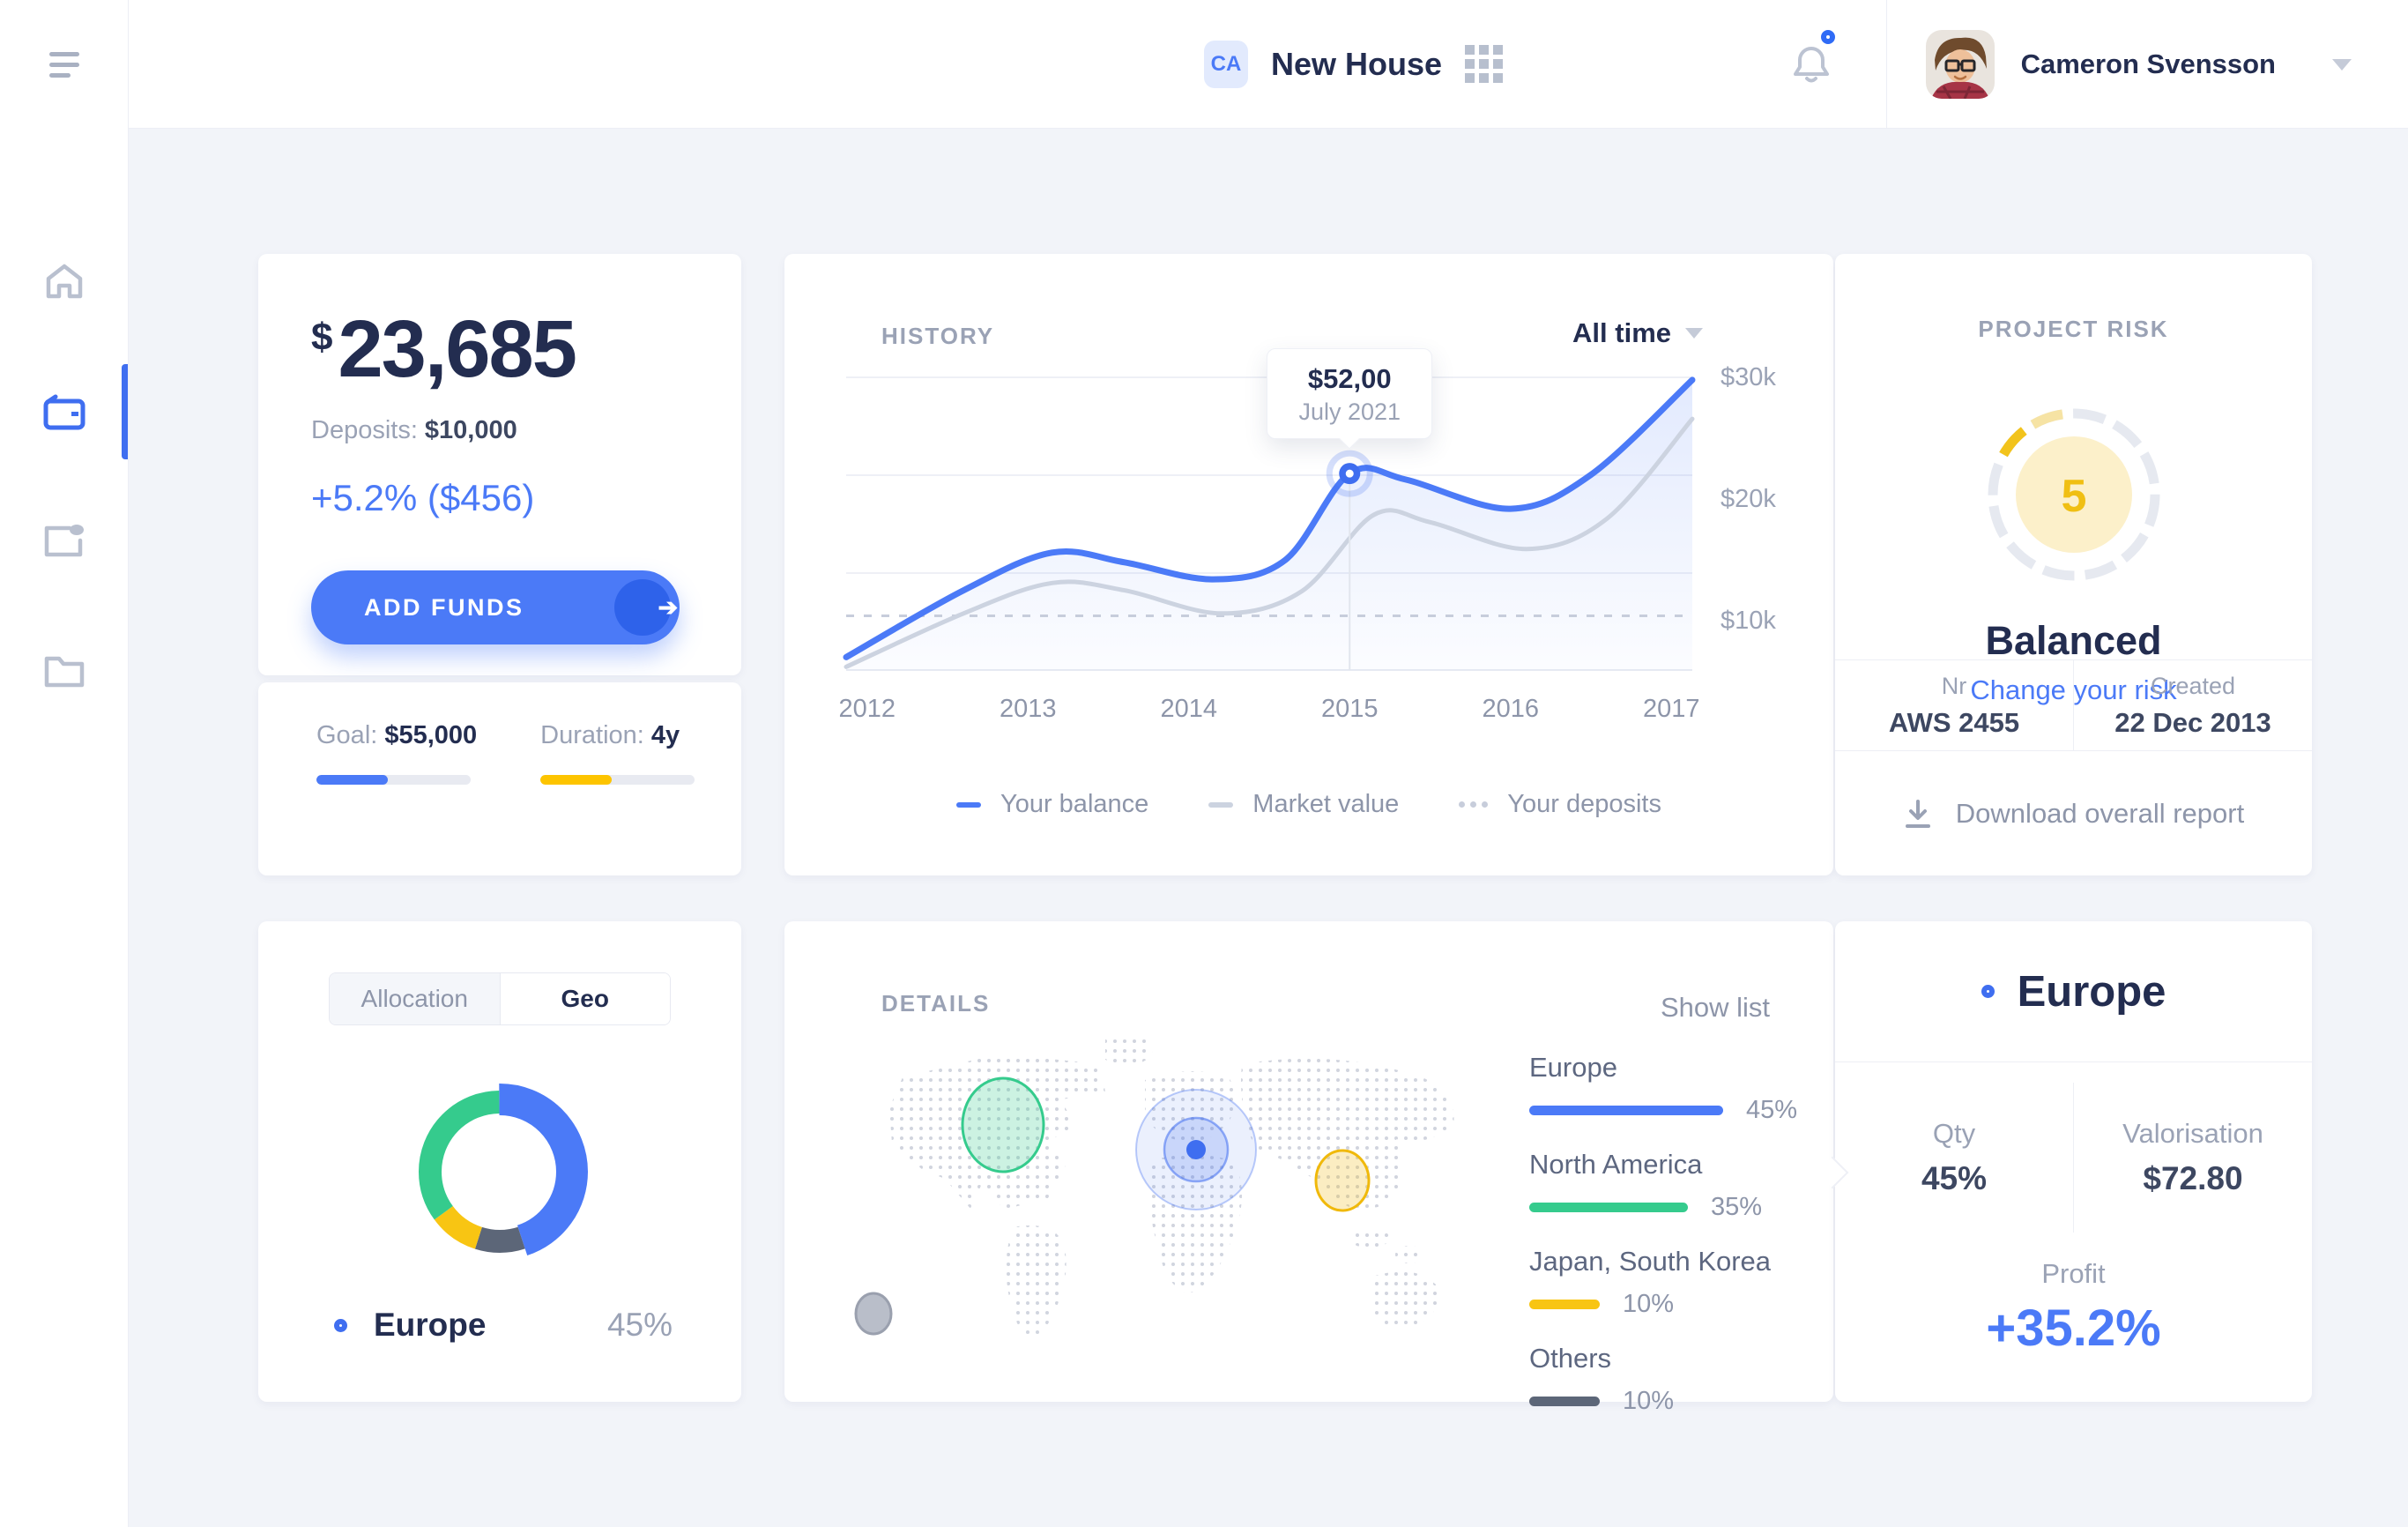 Image resolution: width=2408 pixels, height=1527 pixels. Describe the element at coordinates (1748, 499) in the screenshot. I see `y-axis-label: $20k` at that location.